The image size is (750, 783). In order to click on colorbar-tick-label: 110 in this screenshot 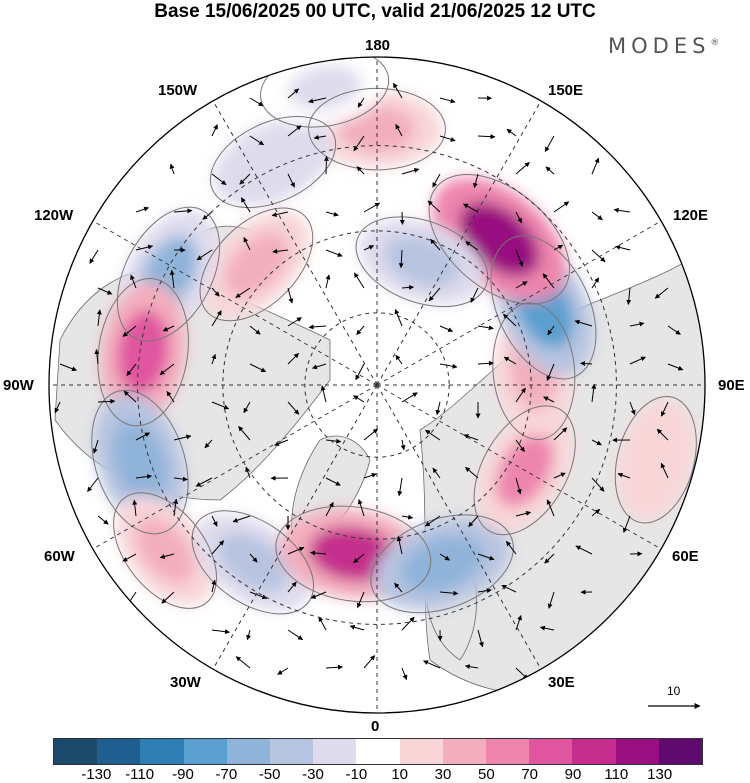, I will do `click(616, 774)`.